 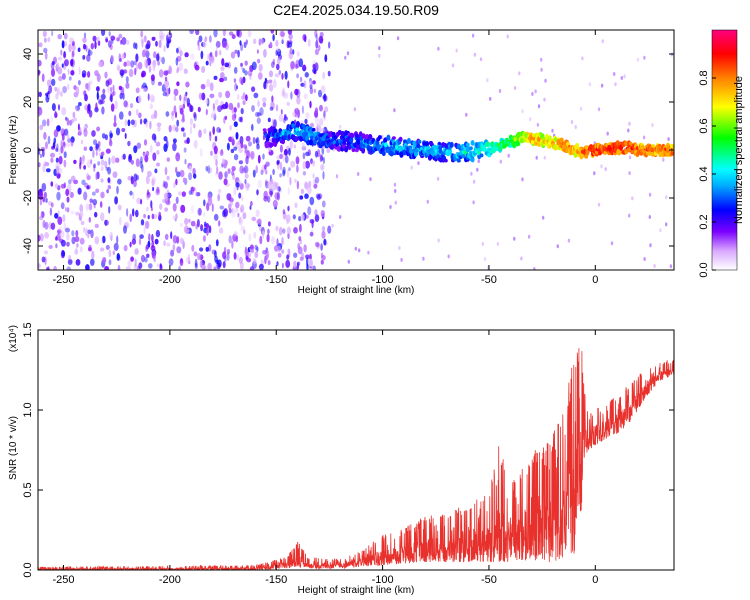 What do you see at coordinates (383, 280) in the screenshot?
I see `spectrogram-x-tick-label: -100` at bounding box center [383, 280].